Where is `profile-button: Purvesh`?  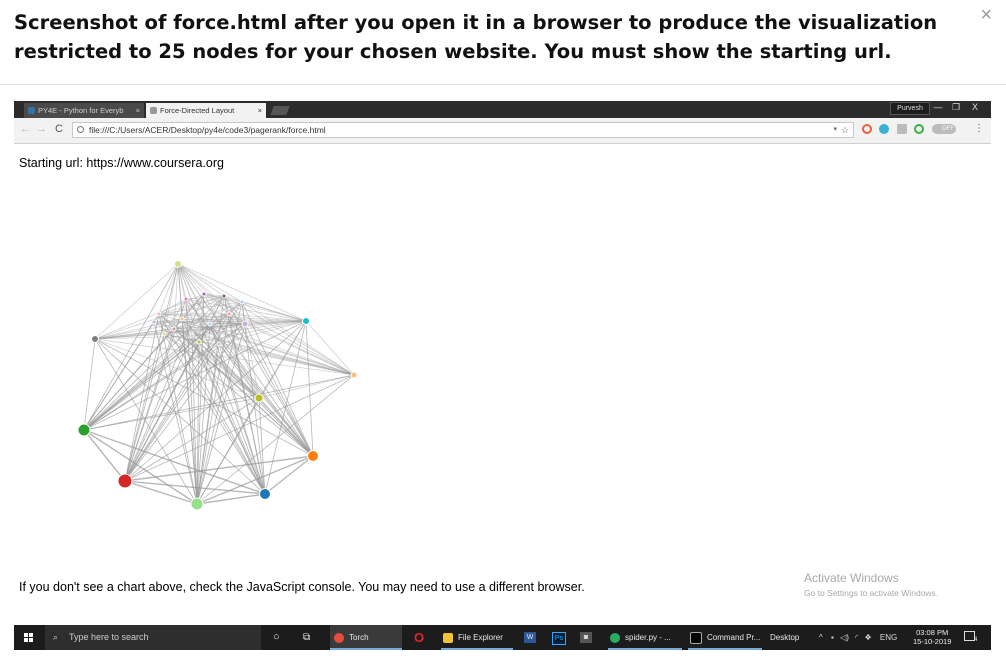 profile-button: Purvesh is located at coordinates (910, 108).